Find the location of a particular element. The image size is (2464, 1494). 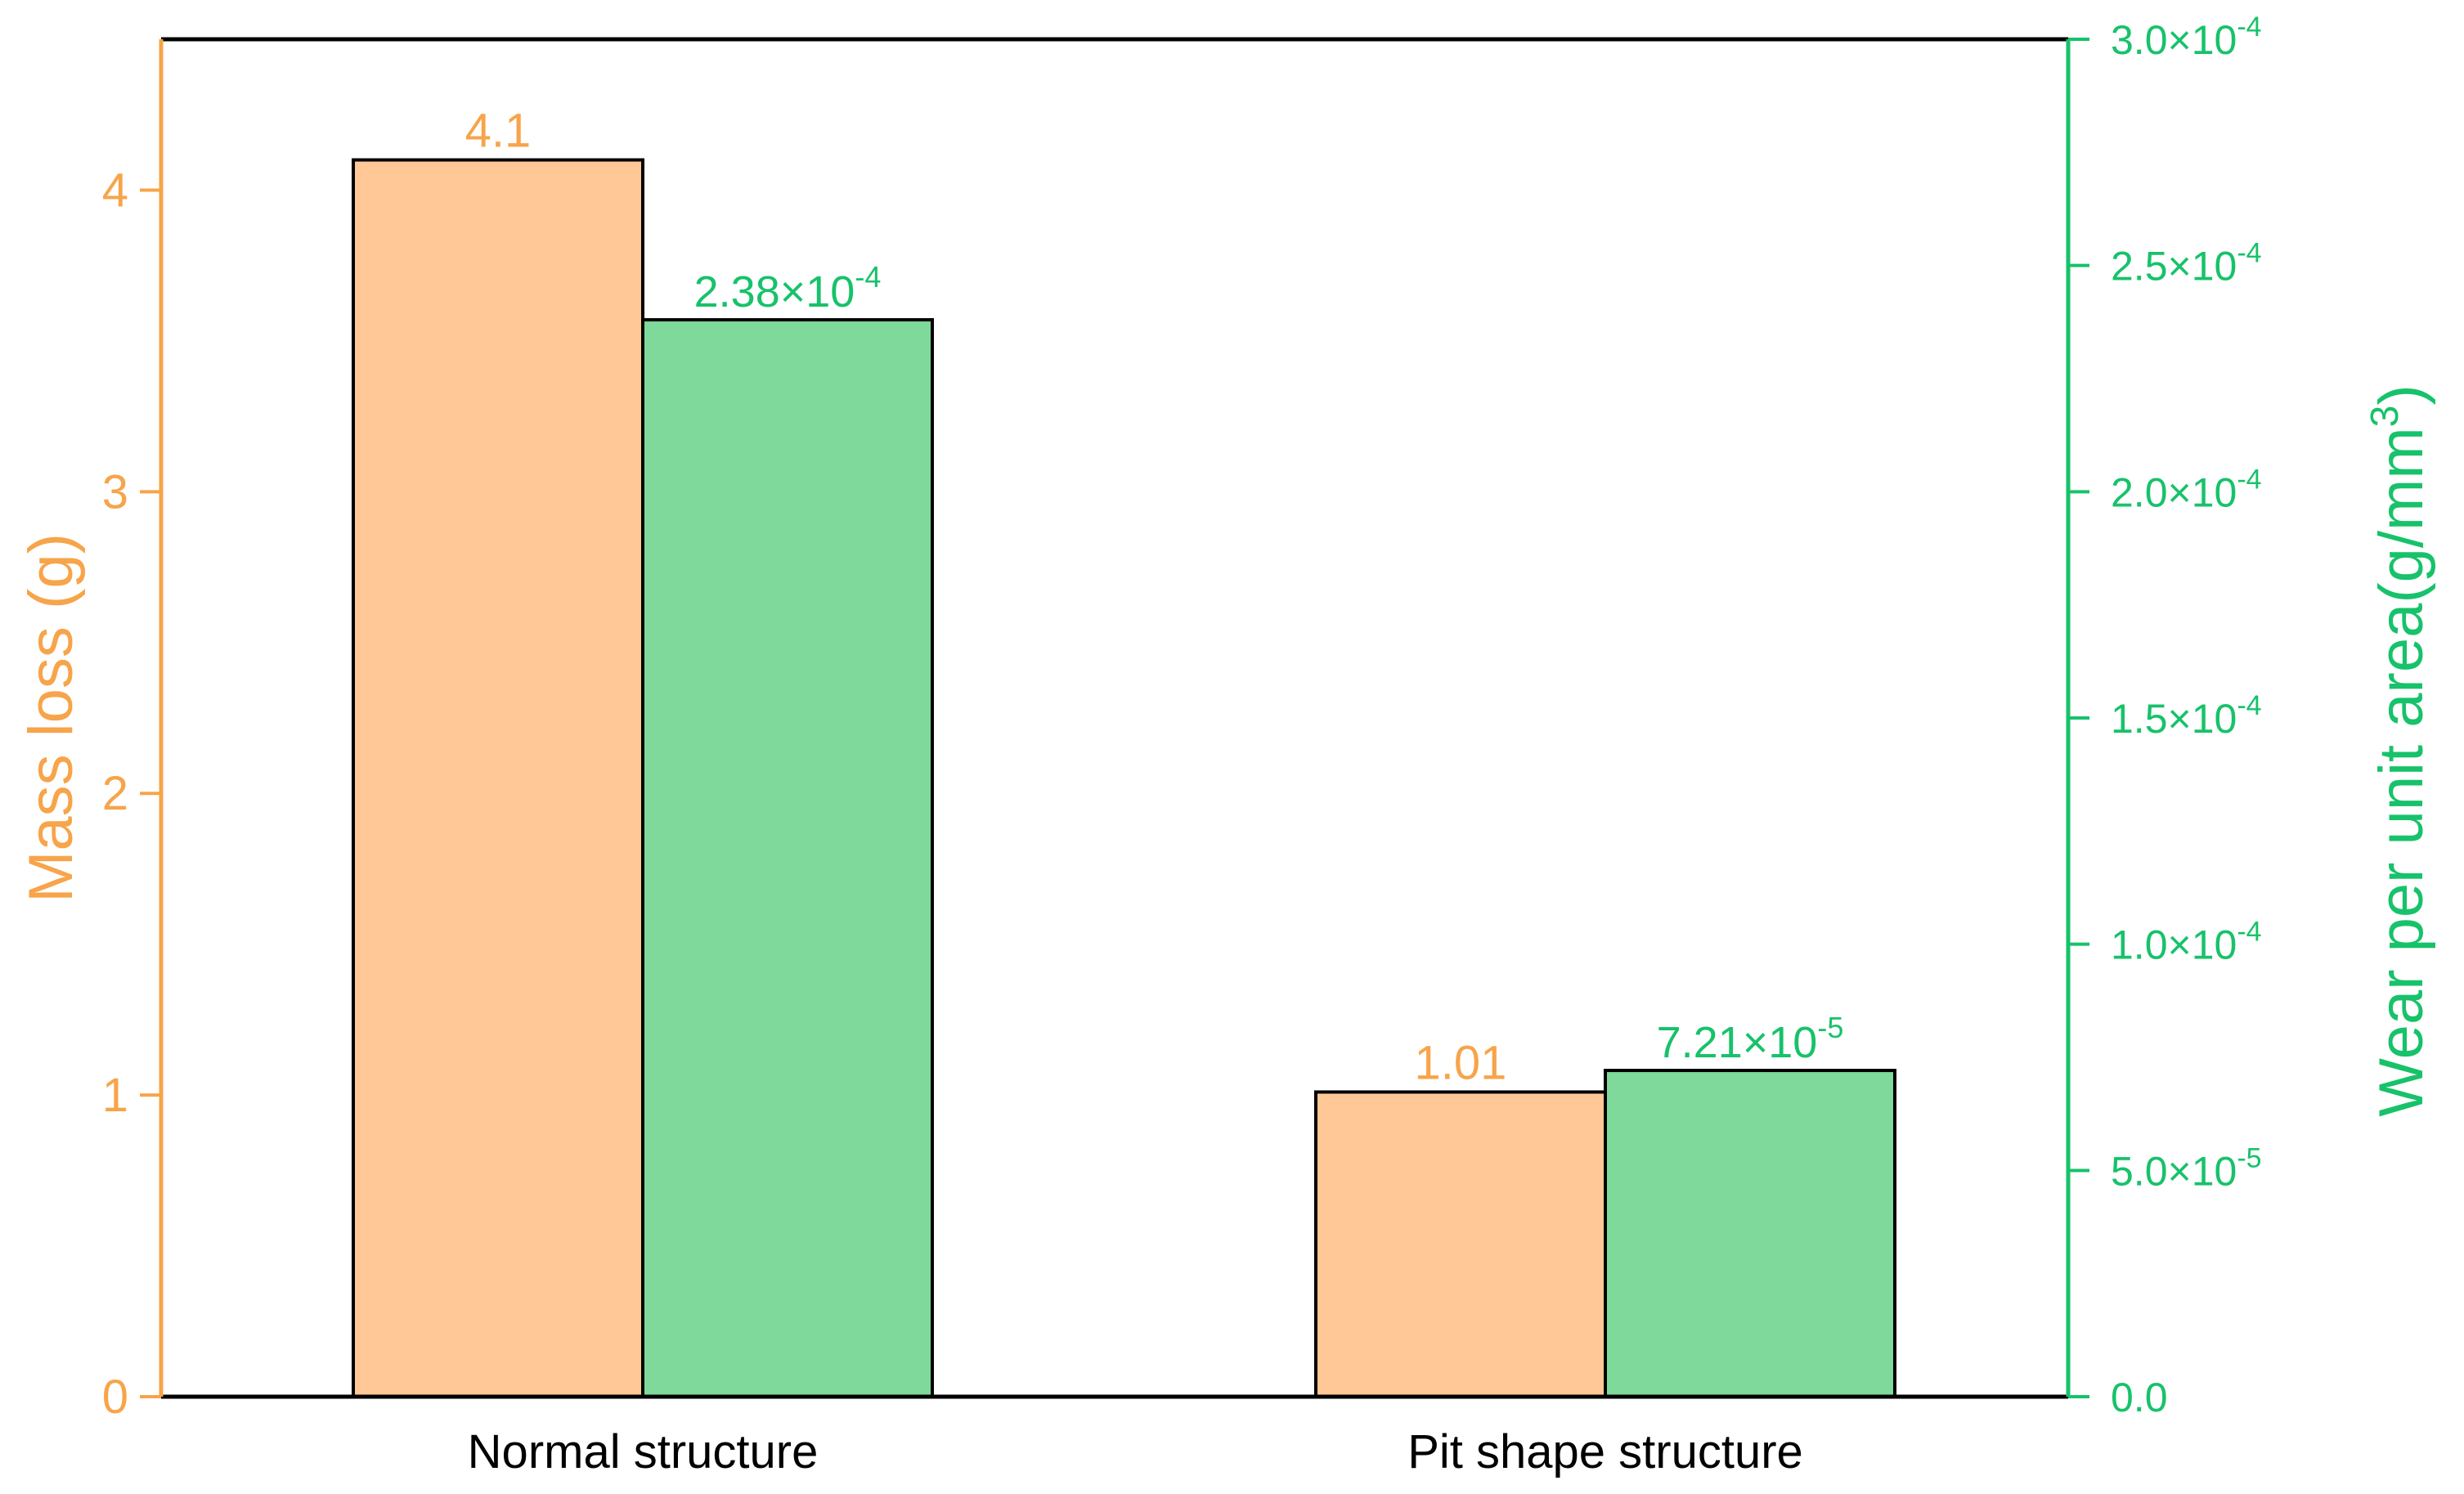

right-y-tick-label: 1.5×10⁻⁴ is located at coordinates (2186, 716).